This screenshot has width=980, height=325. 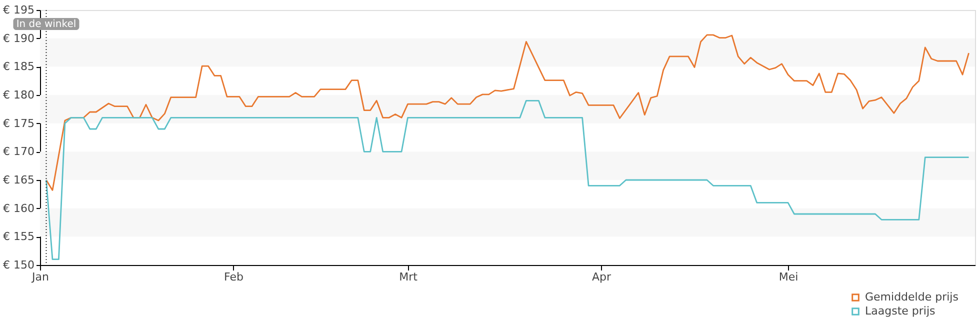 I want to click on y-tick-label: € 160, so click(x=18, y=208).